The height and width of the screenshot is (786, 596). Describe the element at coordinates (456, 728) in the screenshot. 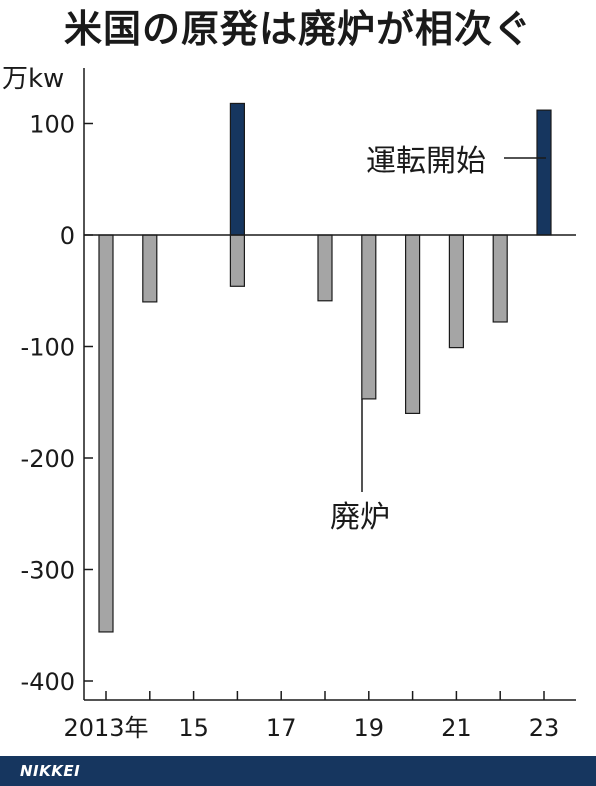

I see `x-tick-label-2021: 21` at that location.